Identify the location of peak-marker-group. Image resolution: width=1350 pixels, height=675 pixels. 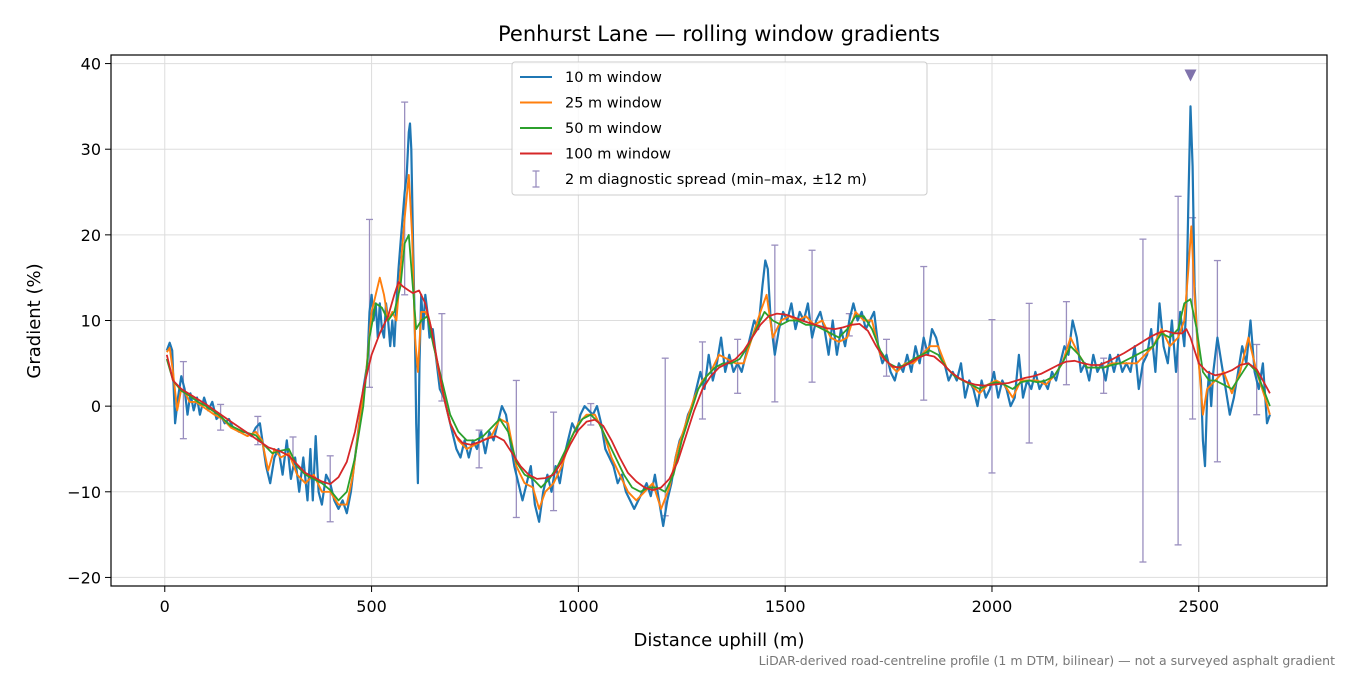
(1190, 75).